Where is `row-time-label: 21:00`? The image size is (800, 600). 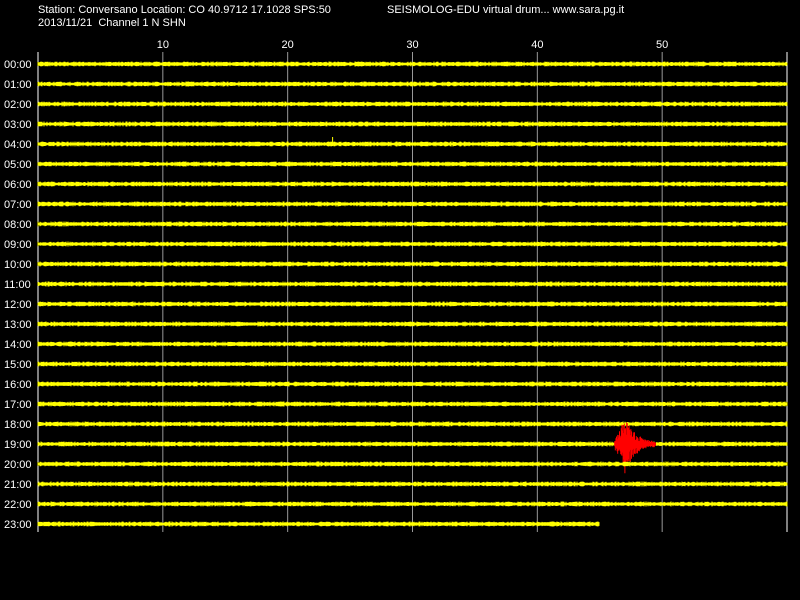
row-time-label: 21:00 is located at coordinates (18, 485).